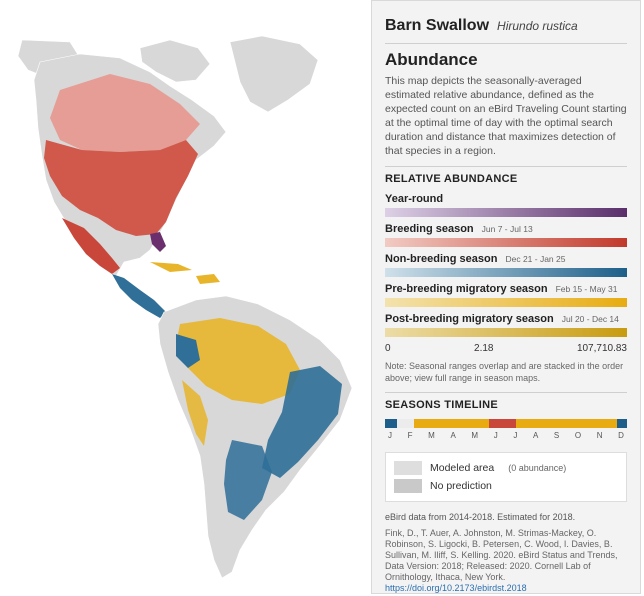  I want to click on modeled-sub: (0 abundance), so click(537, 468).